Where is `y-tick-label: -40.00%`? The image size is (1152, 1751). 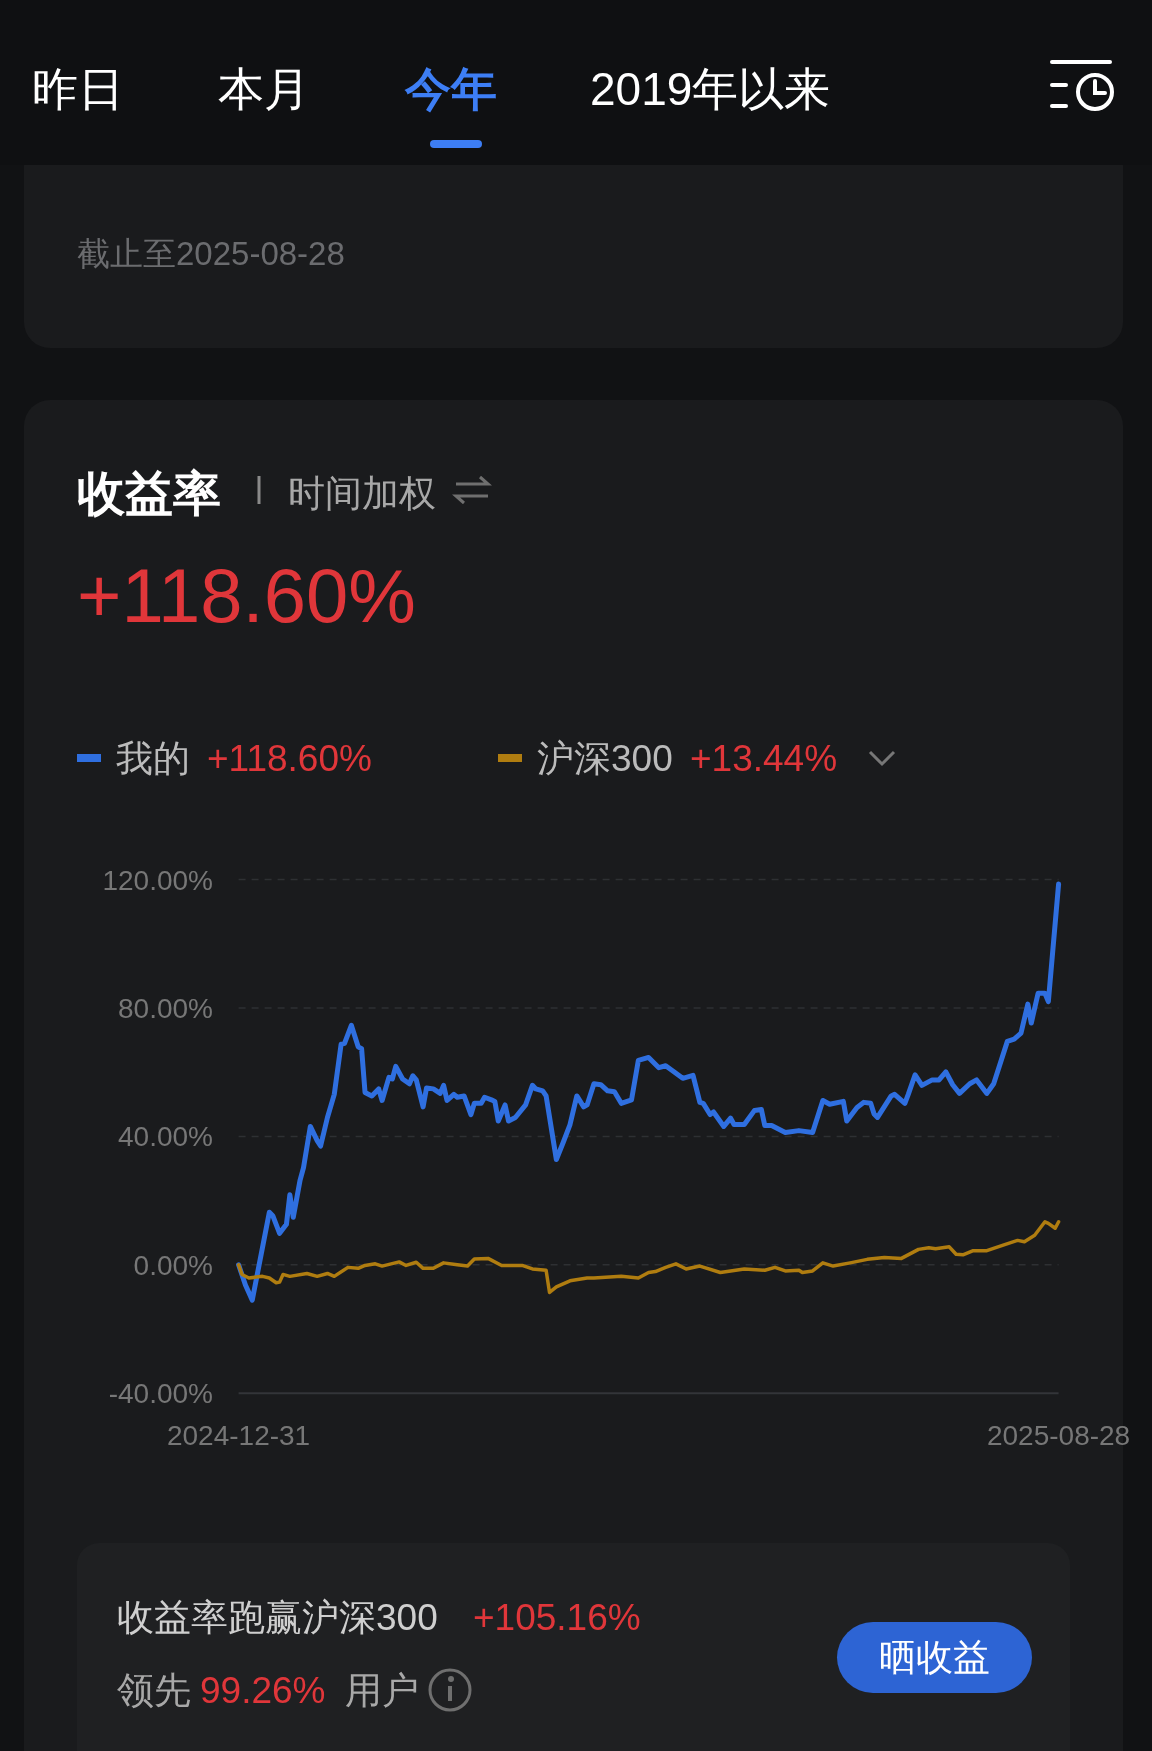
y-tick-label: -40.00% is located at coordinates (160, 1394).